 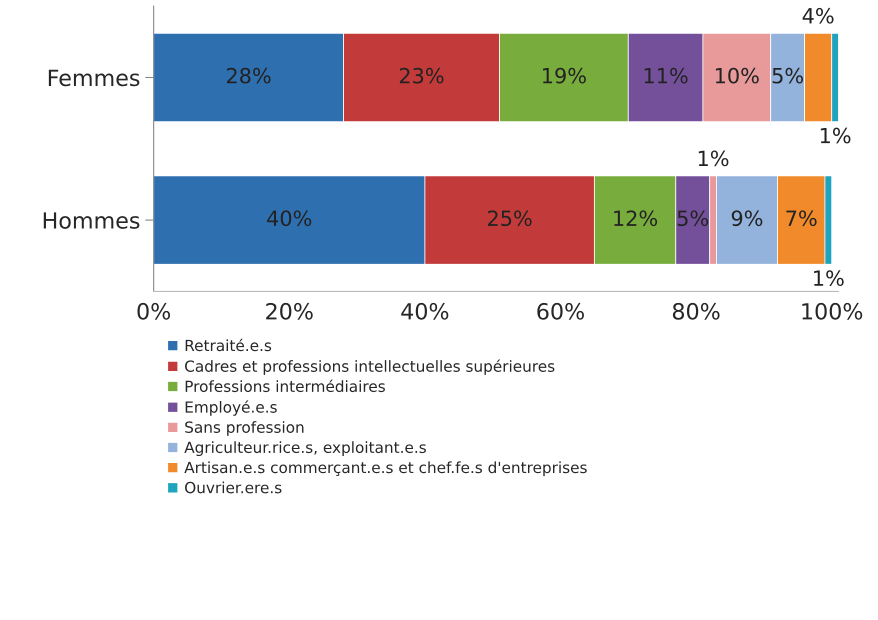 I want to click on y-tick-label: Hommes, so click(x=92, y=220).